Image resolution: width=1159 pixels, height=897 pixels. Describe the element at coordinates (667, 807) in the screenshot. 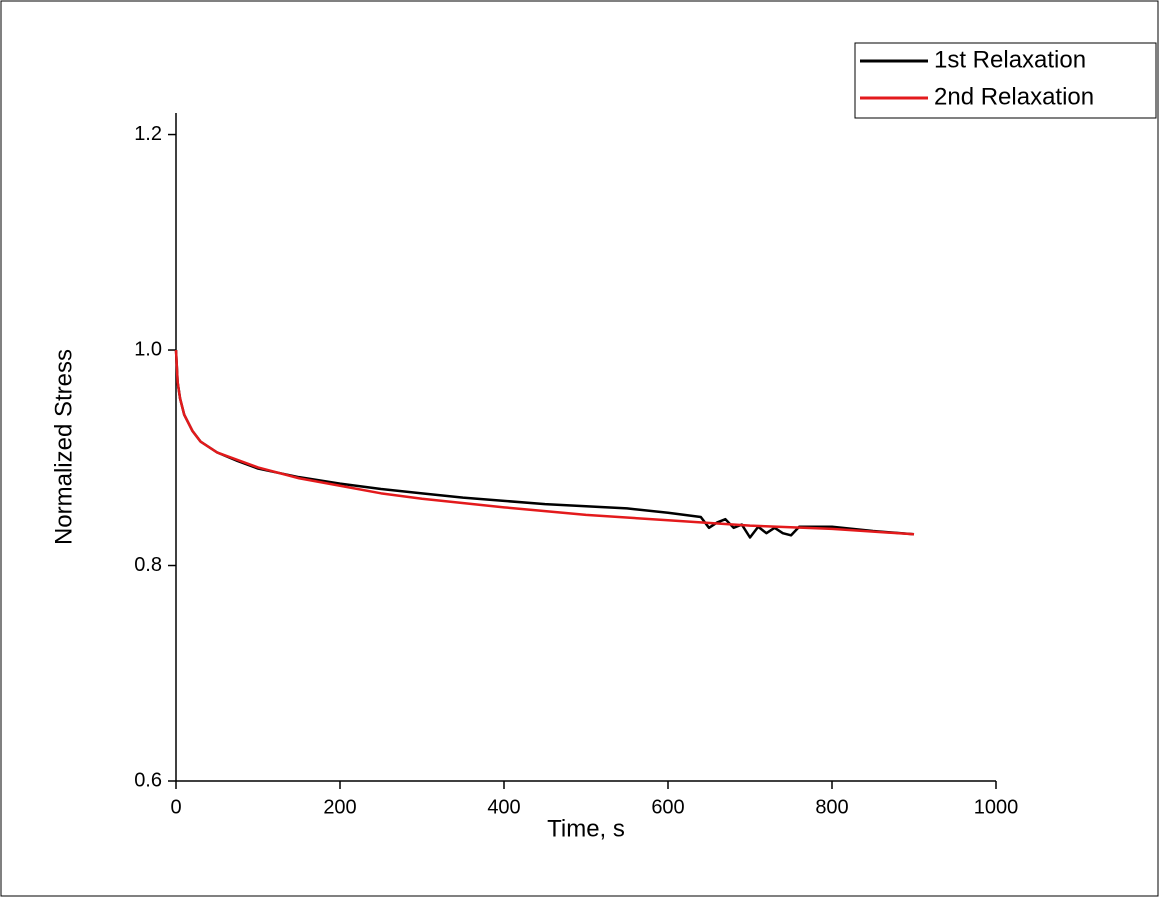

I see `x-tick-label: 600` at that location.